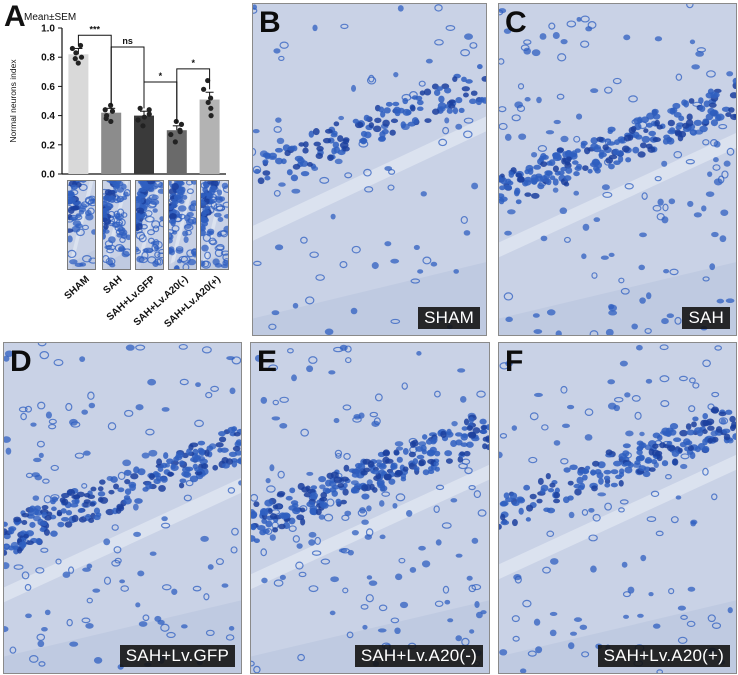 This screenshot has width=738, height=675. I want to click on panel-letter-f: F, so click(514, 361).